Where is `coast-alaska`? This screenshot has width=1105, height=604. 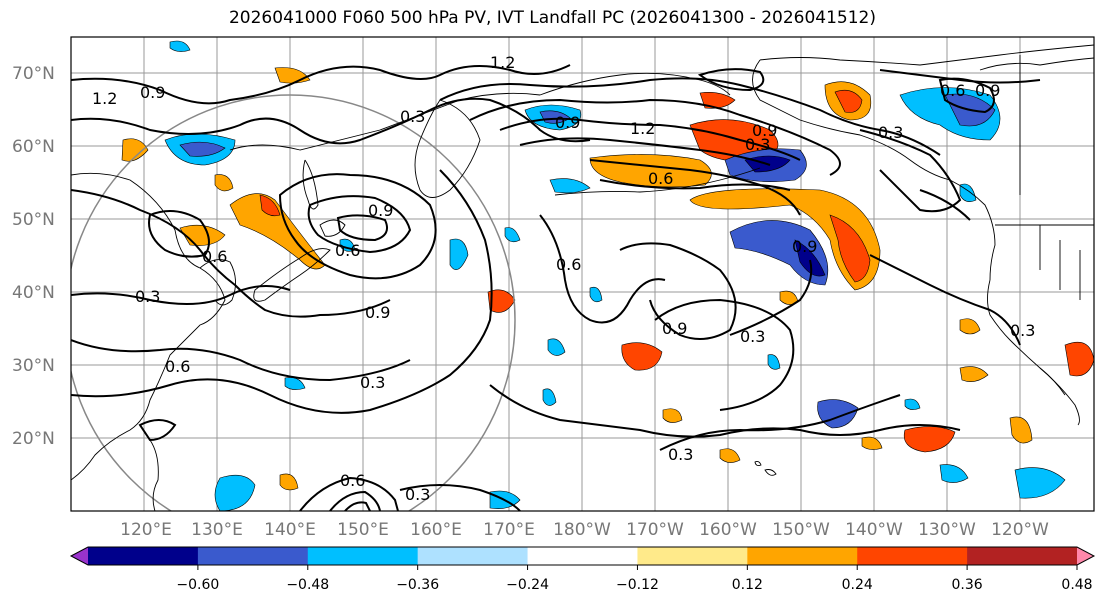
coast-alaska is located at coordinates (926, 55).